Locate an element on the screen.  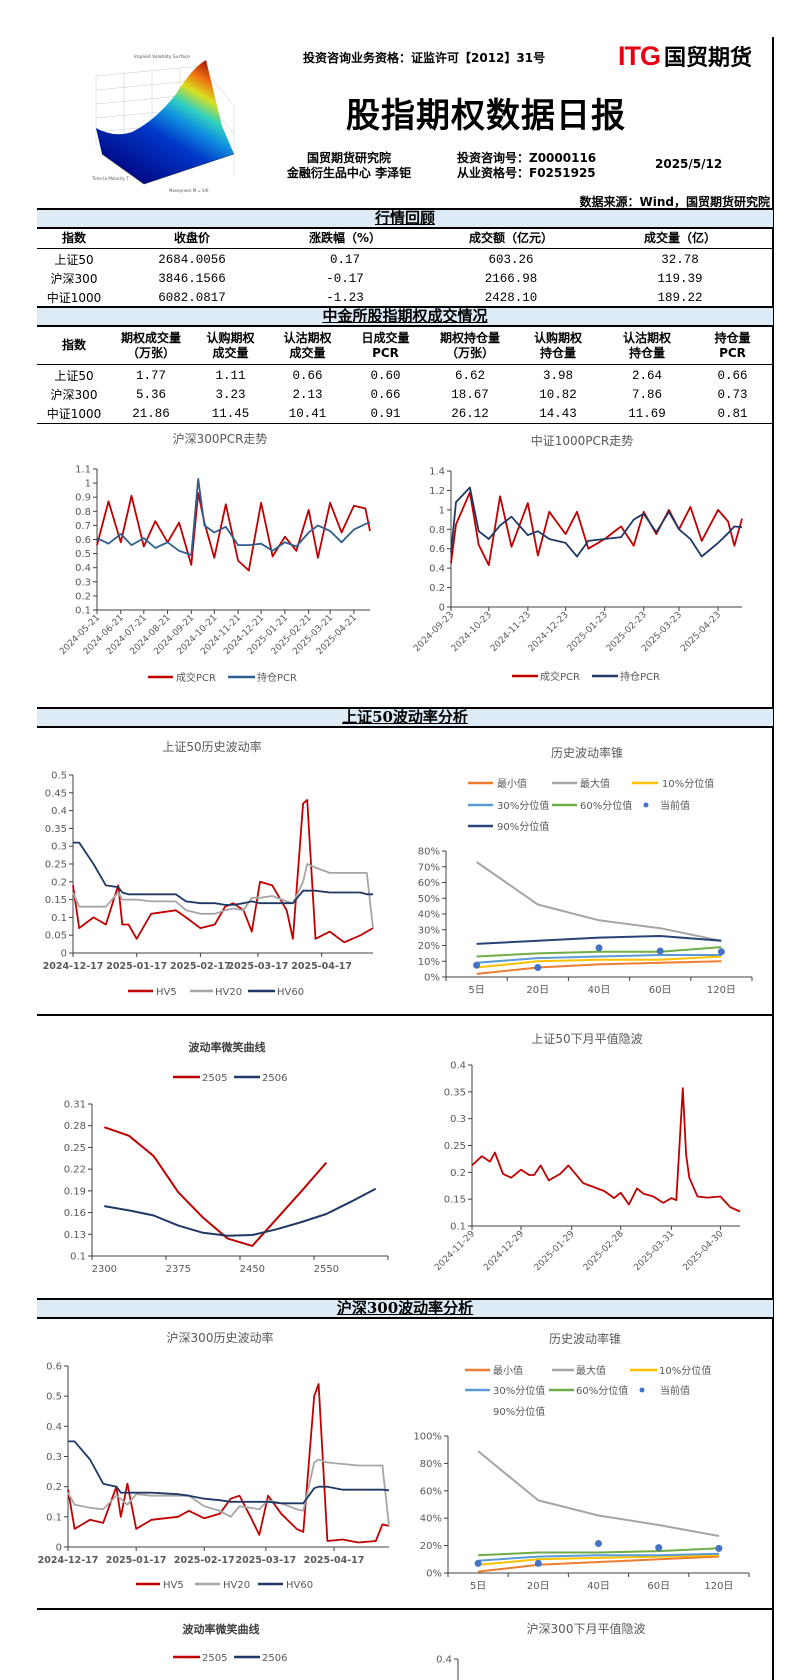
legend-label: 当前值 is located at coordinates (675, 1390).